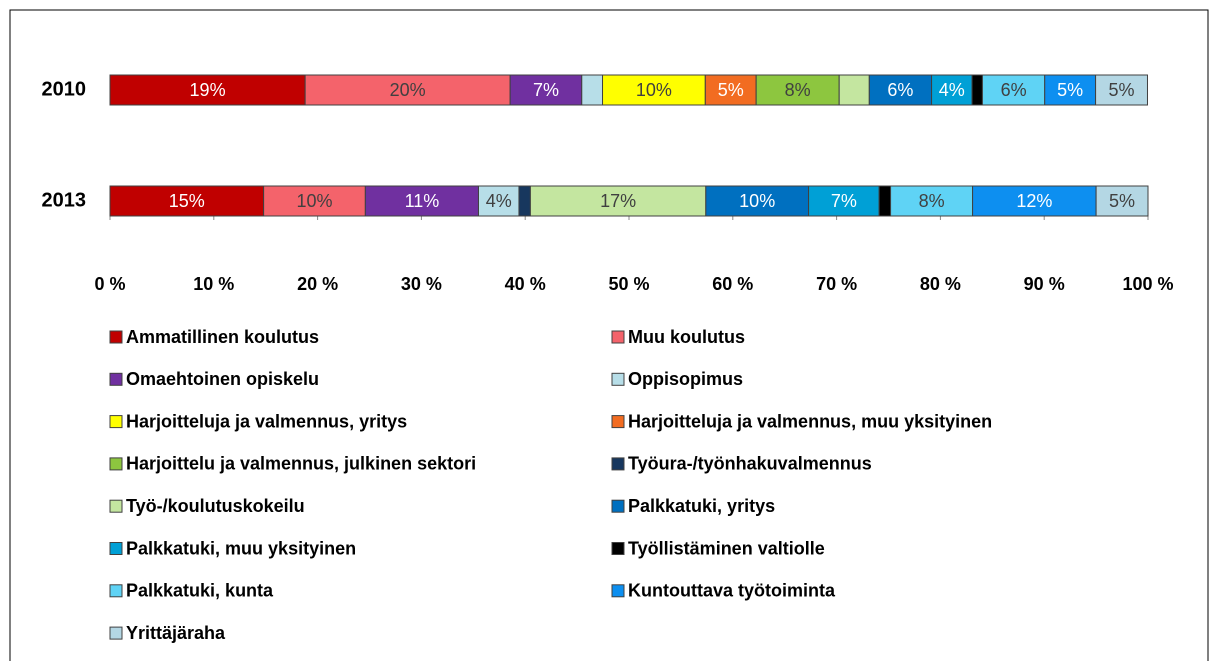 This screenshot has height=661, width=1218. Describe the element at coordinates (200, 591) in the screenshot. I see `legend-label: Palkkatuki, kunta` at that location.